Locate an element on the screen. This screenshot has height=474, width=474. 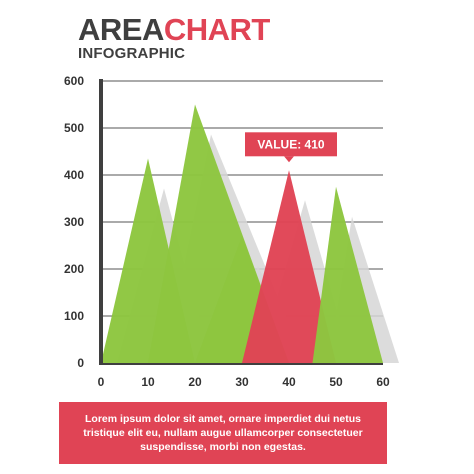
value-callout-box is located at coordinates (291, 144).